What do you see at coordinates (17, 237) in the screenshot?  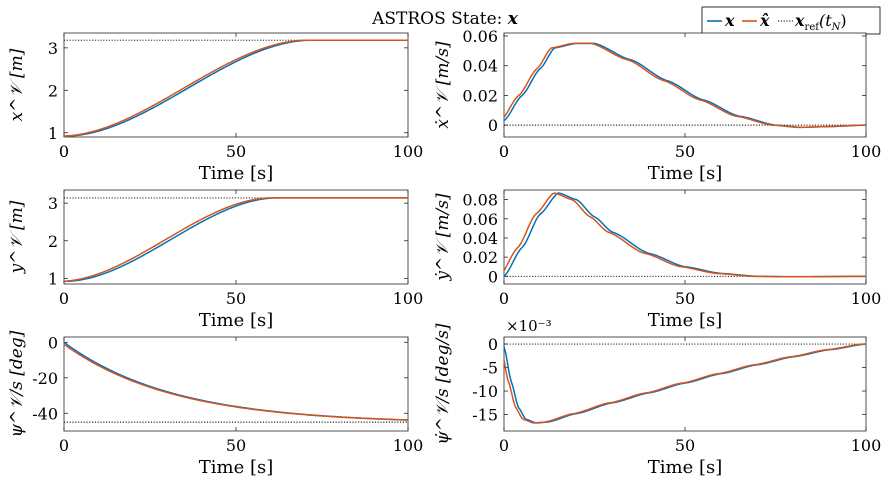 I see `y-axis-label: y^𝒱 [m]` at bounding box center [17, 237].